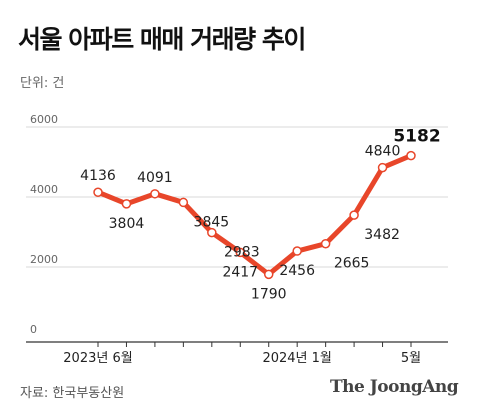 This screenshot has height=420, width=480. What do you see at coordinates (44, 224) in the screenshot?
I see `y-axis-ticks: 0 2000 4000 6000` at bounding box center [44, 224].